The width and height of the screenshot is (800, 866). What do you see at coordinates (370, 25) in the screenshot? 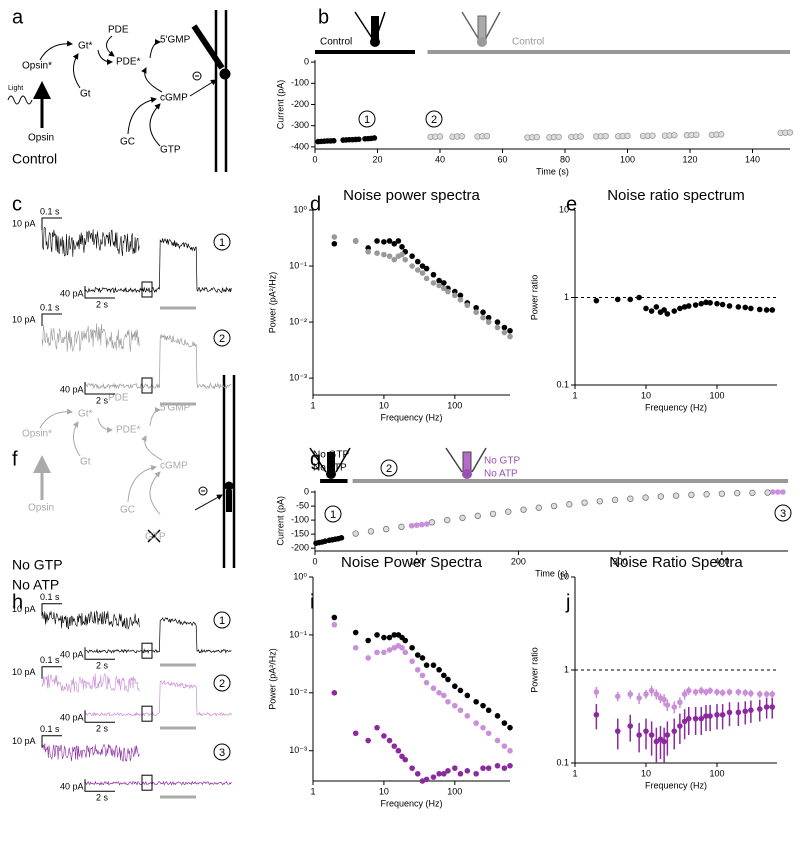
I see `pipette-icon` at bounding box center [370, 25].